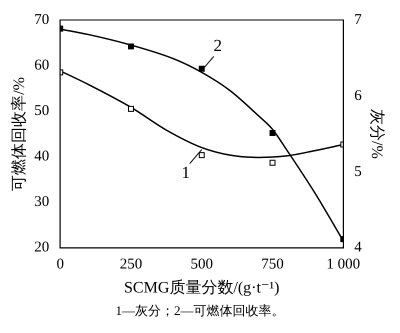 The height and width of the screenshot is (333, 400). What do you see at coordinates (42, 111) in the screenshot?
I see `y-tick-label: 50` at bounding box center [42, 111].